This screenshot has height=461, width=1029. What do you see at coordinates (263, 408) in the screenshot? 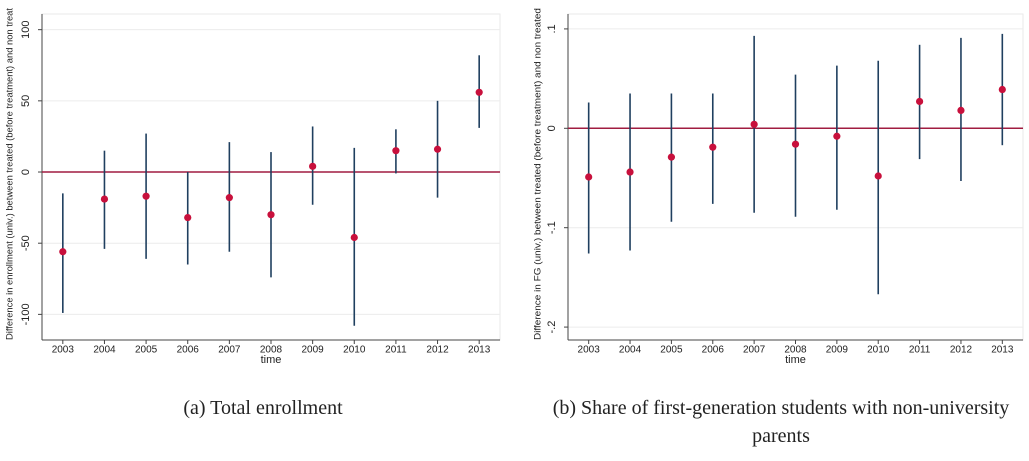
I see `caption: (a) Total enrollment` at bounding box center [263, 408].